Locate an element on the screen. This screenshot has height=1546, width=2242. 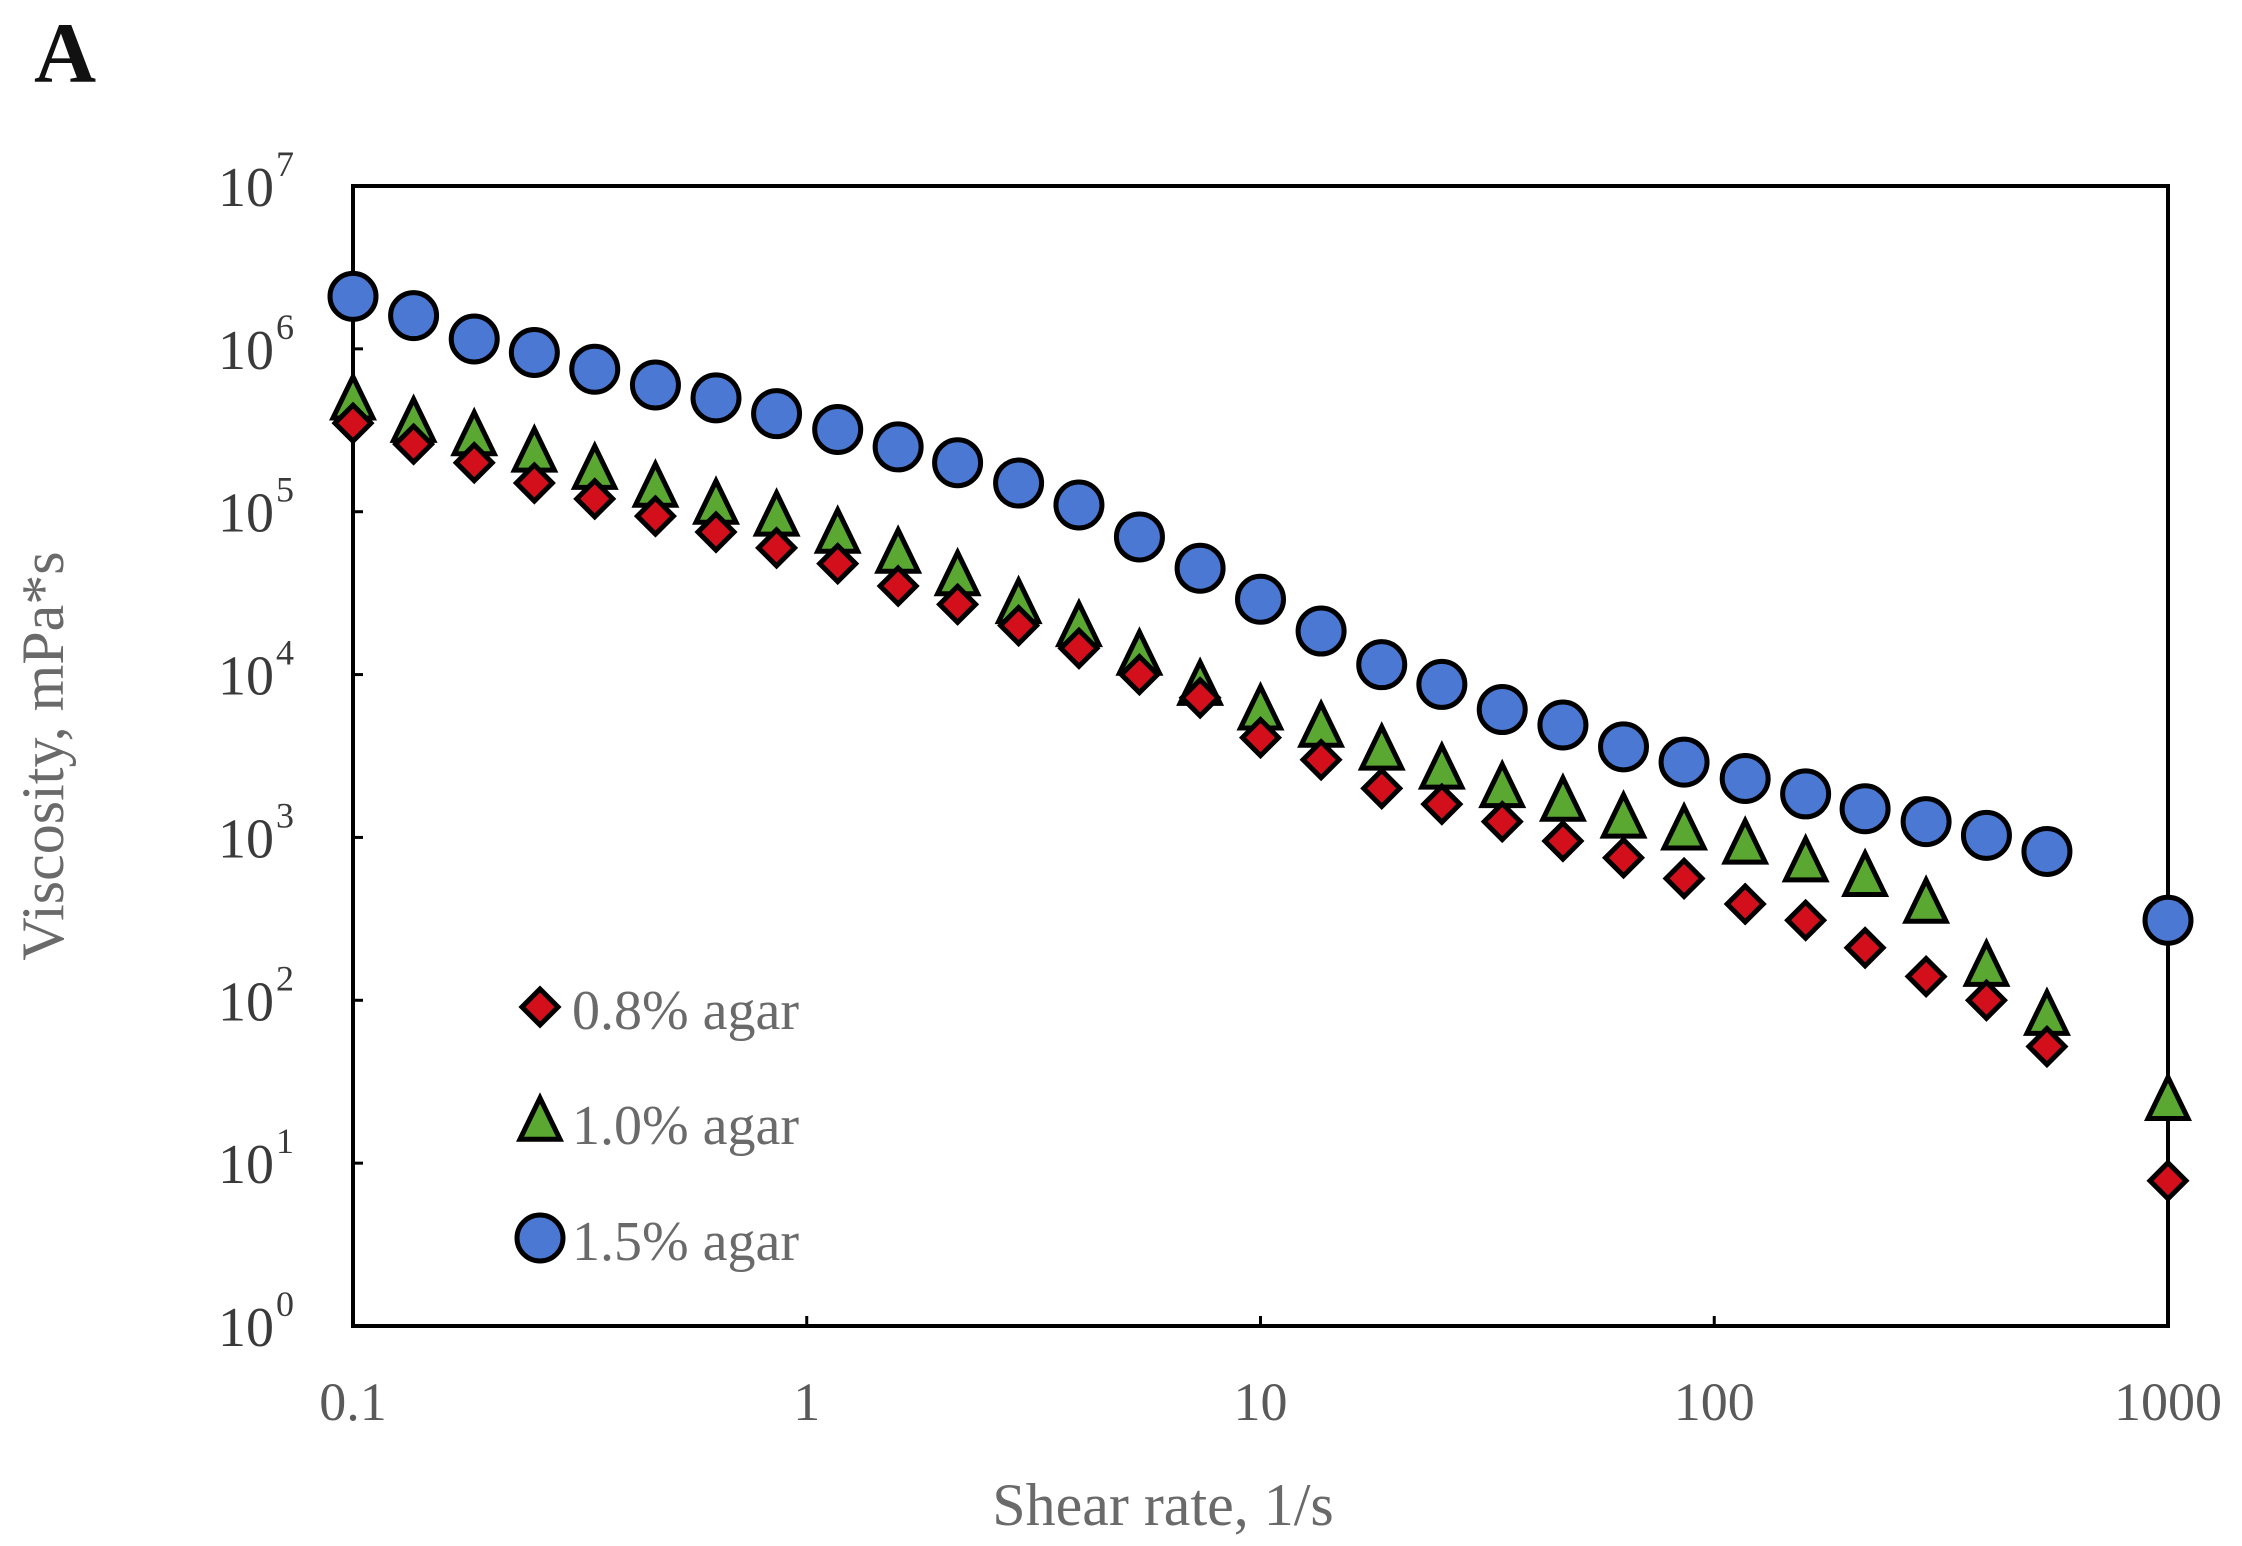
legend: 0.8% agar 1.0% agar 1.5% agar is located at coordinates (656, 1126).